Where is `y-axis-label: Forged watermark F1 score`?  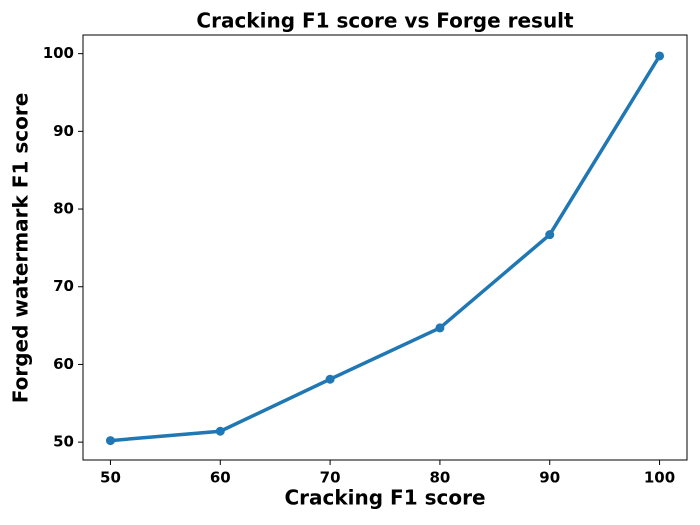
y-axis-label: Forged watermark F1 score is located at coordinates (21, 248).